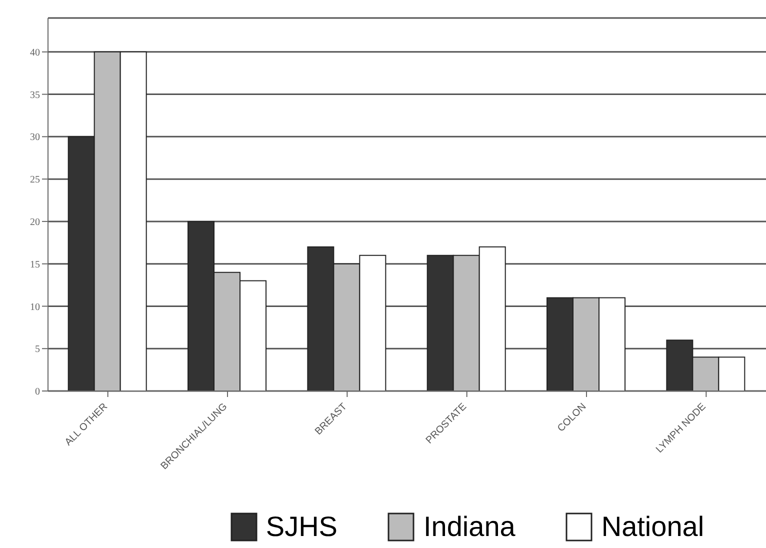 Image resolution: width=766 pixels, height=548 pixels. I want to click on y-tick-label: 0, so click(37, 392).